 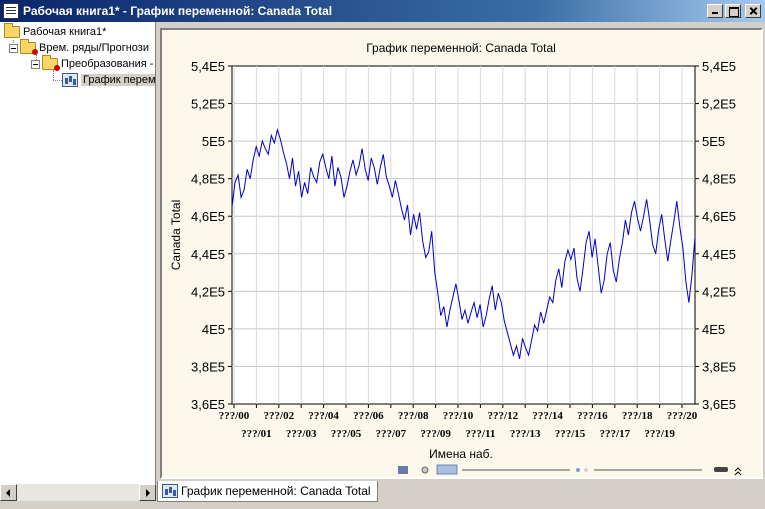 What do you see at coordinates (715, 11) in the screenshot?
I see `minimize-button` at bounding box center [715, 11].